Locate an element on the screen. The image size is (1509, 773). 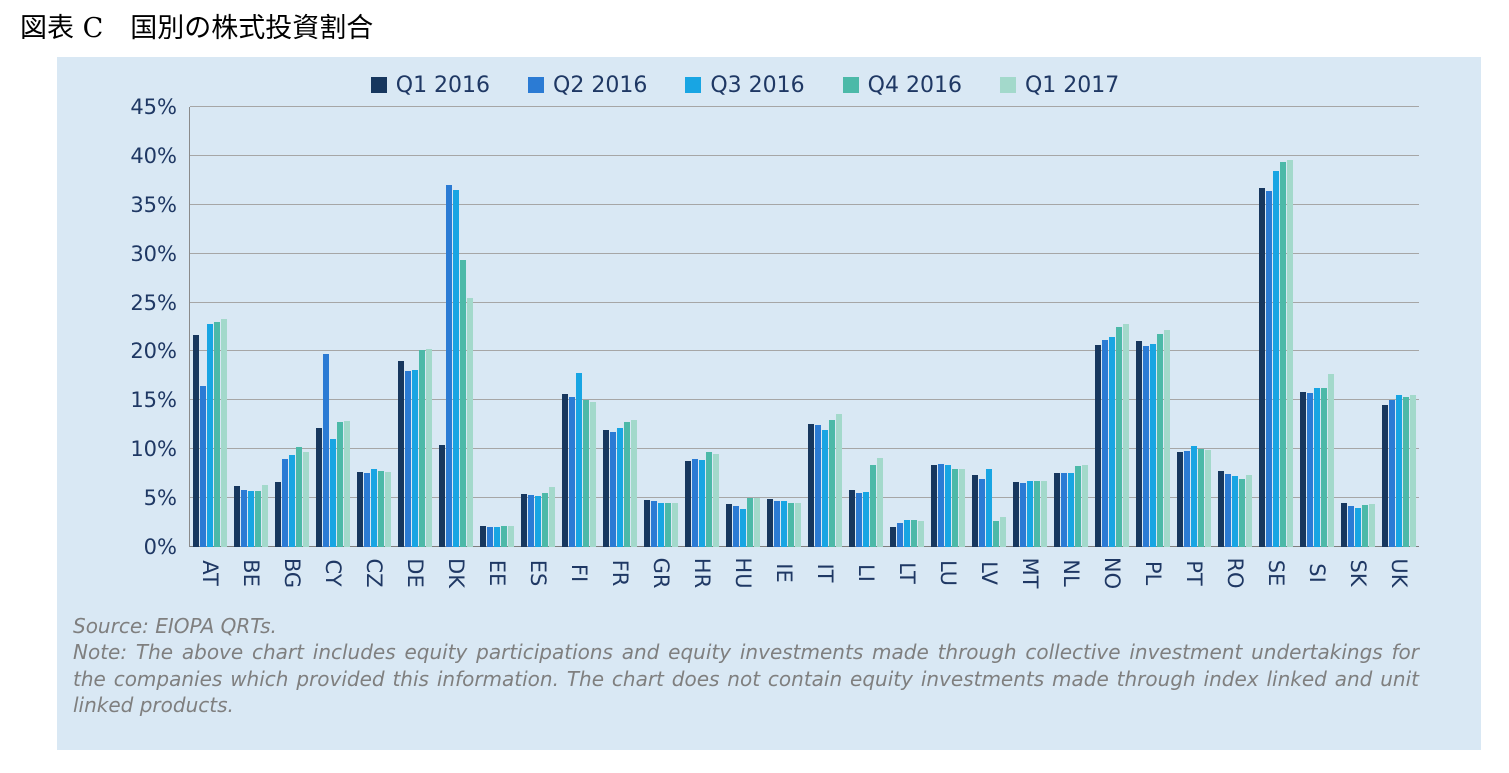
y-axis-tick-label: 30% is located at coordinates (153, 253).